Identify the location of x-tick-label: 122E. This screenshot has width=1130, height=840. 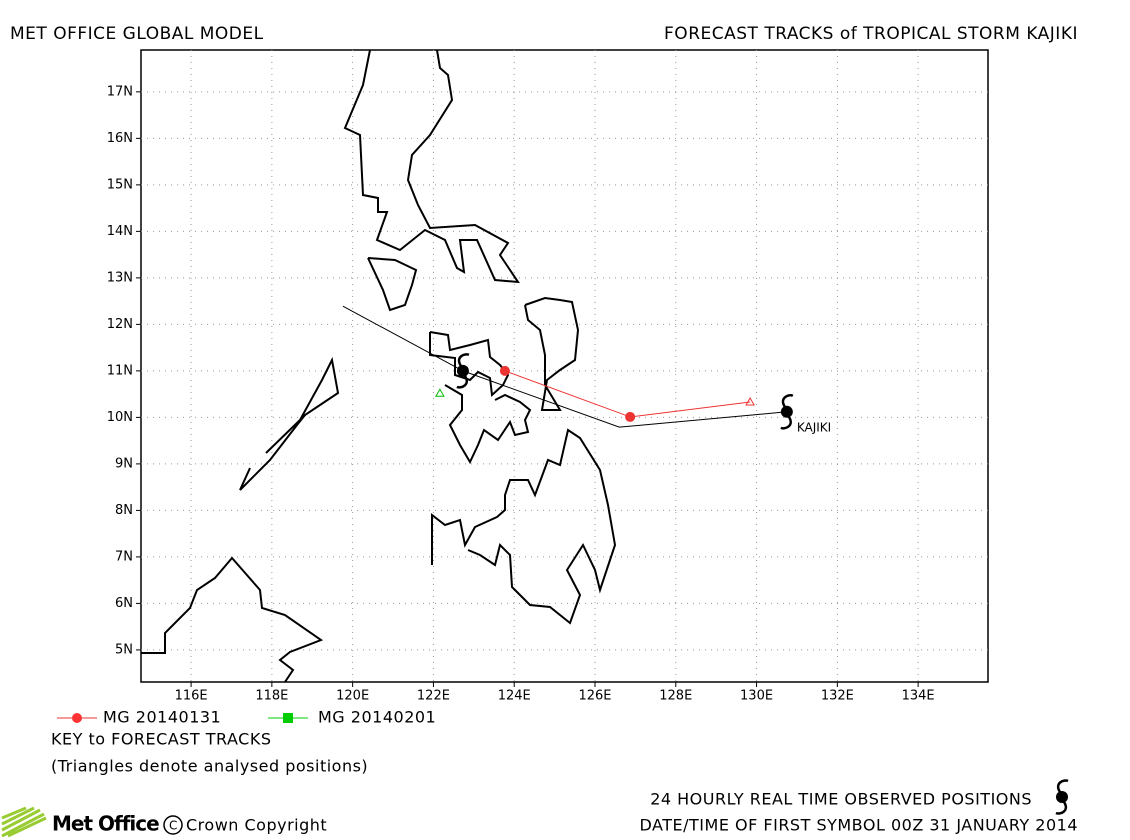
(433, 696).